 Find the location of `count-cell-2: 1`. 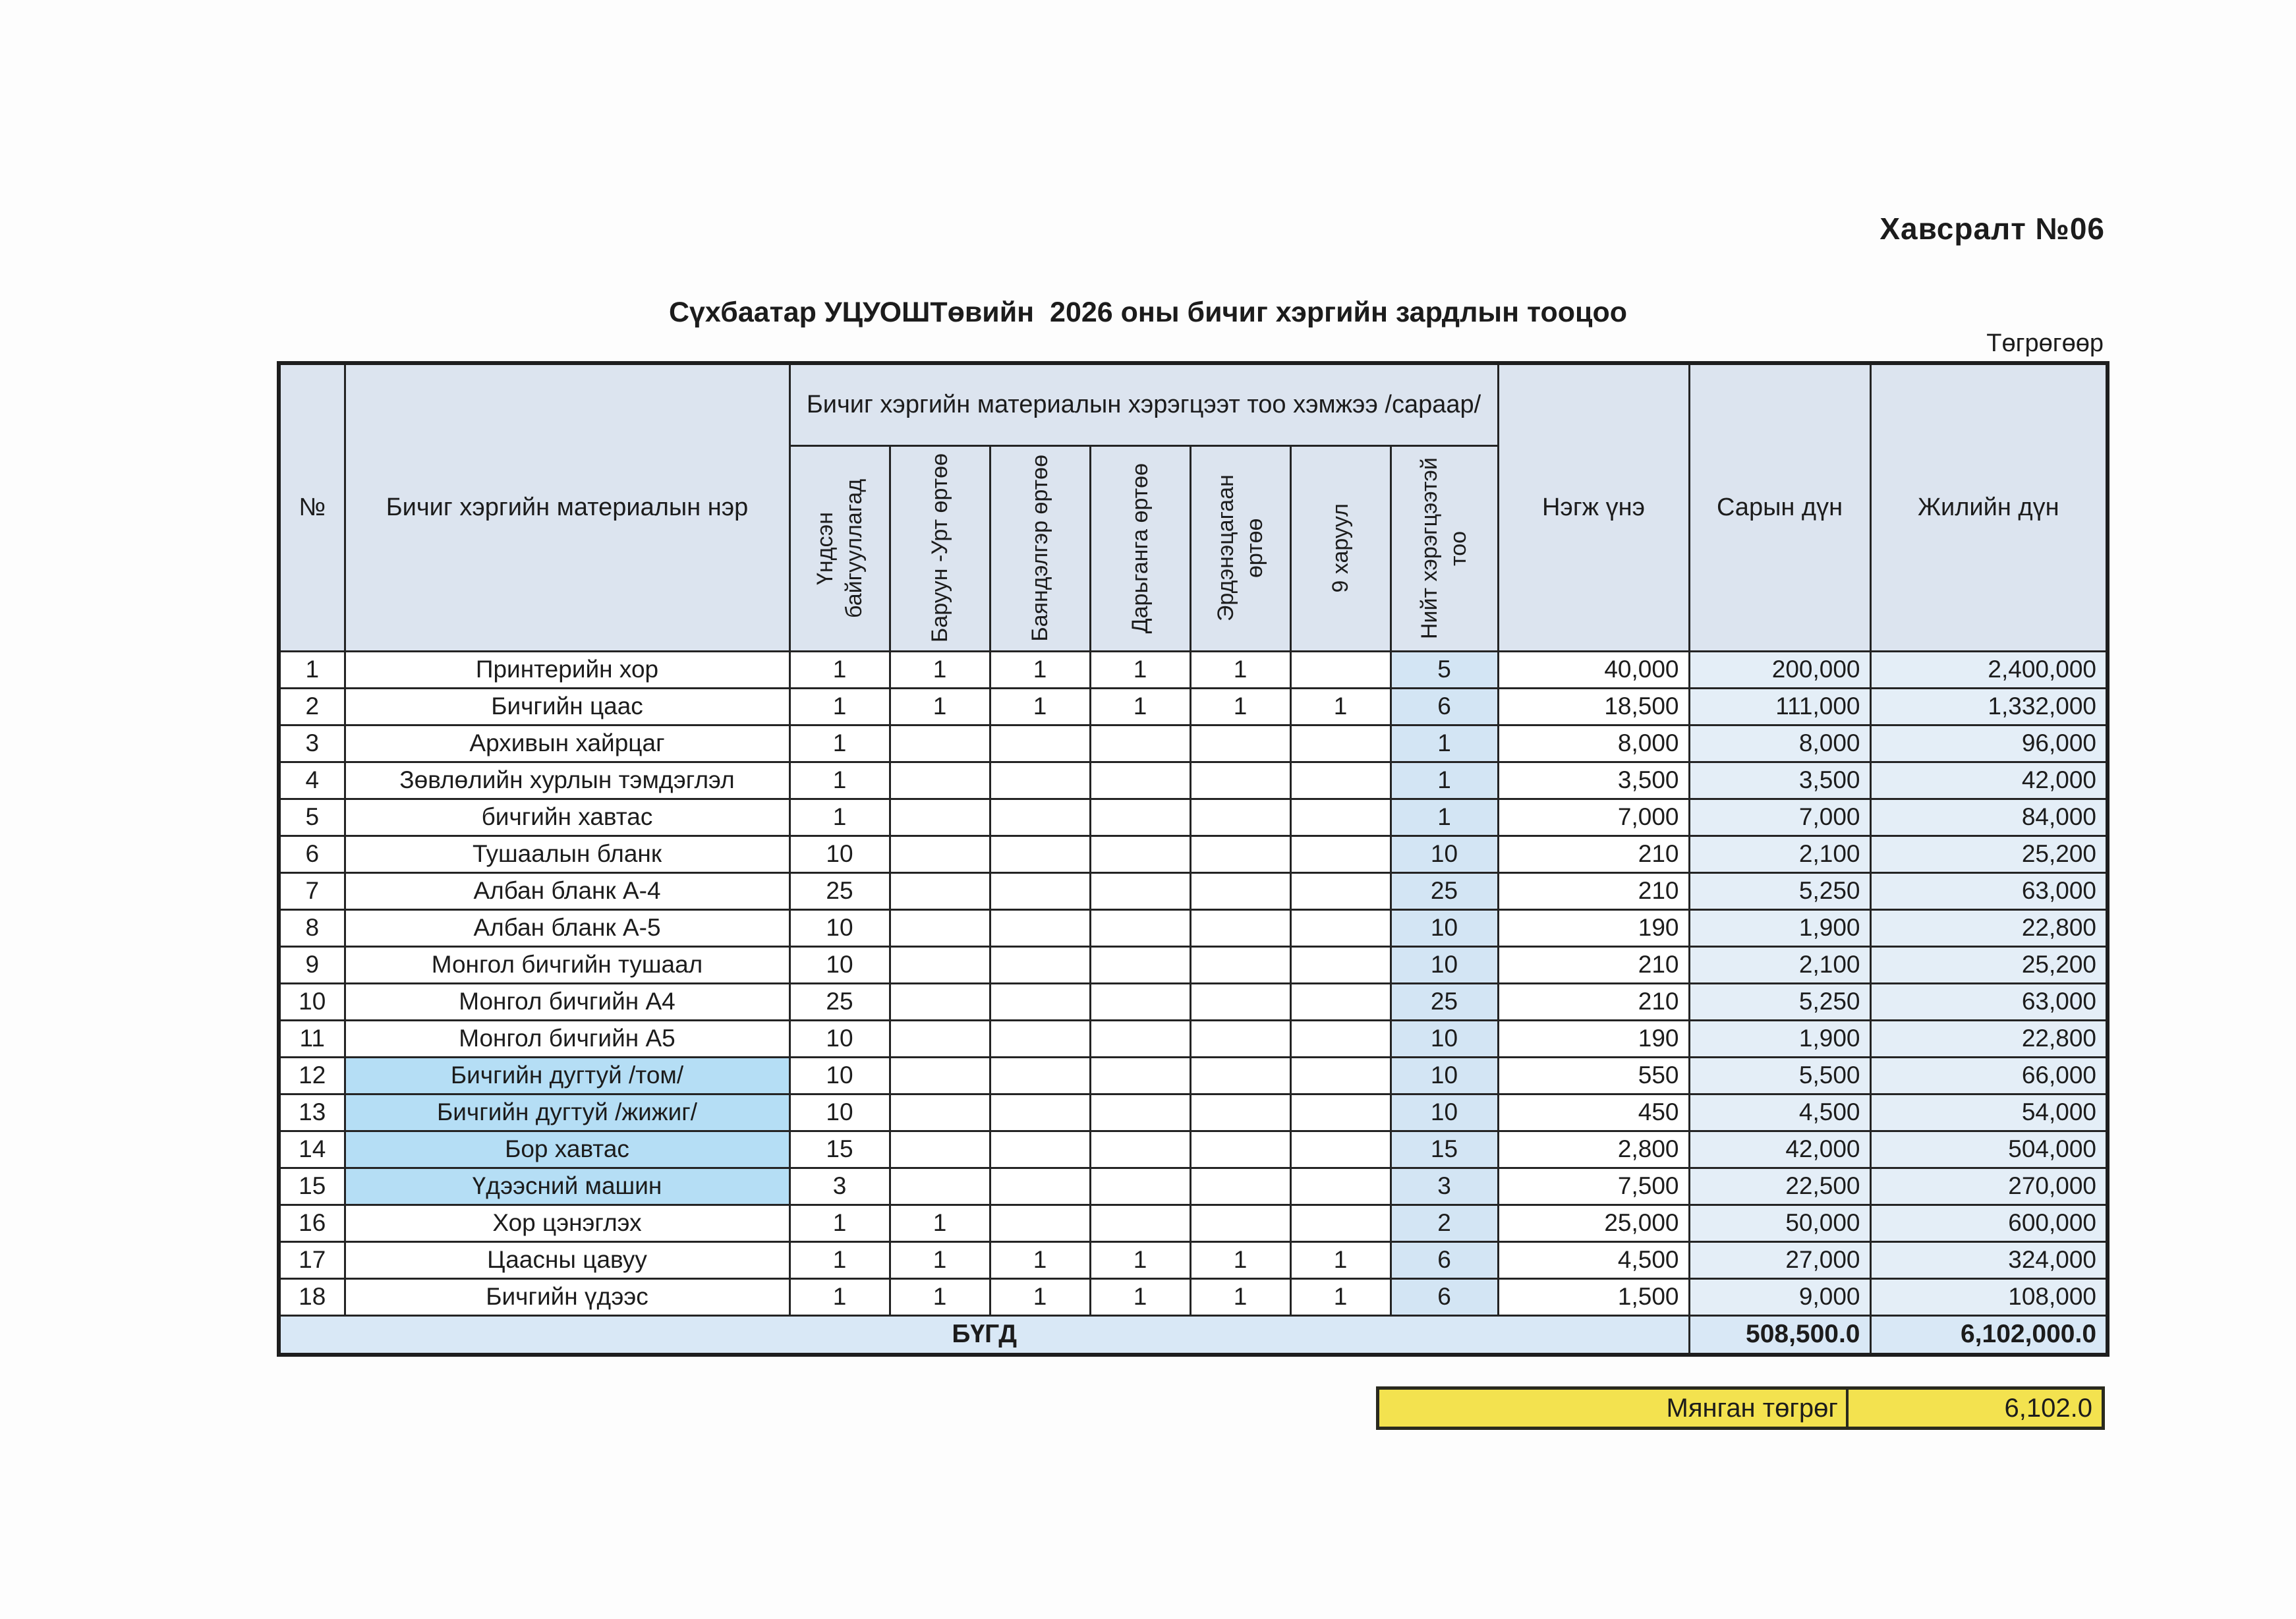

count-cell-2: 1 is located at coordinates (1040, 669).